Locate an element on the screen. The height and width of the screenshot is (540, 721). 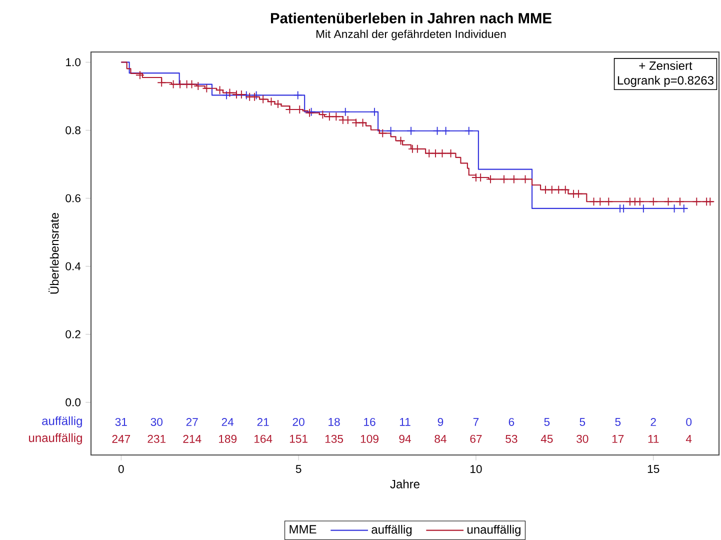
y-tick-label: 0.6 is located at coordinates (73, 198).